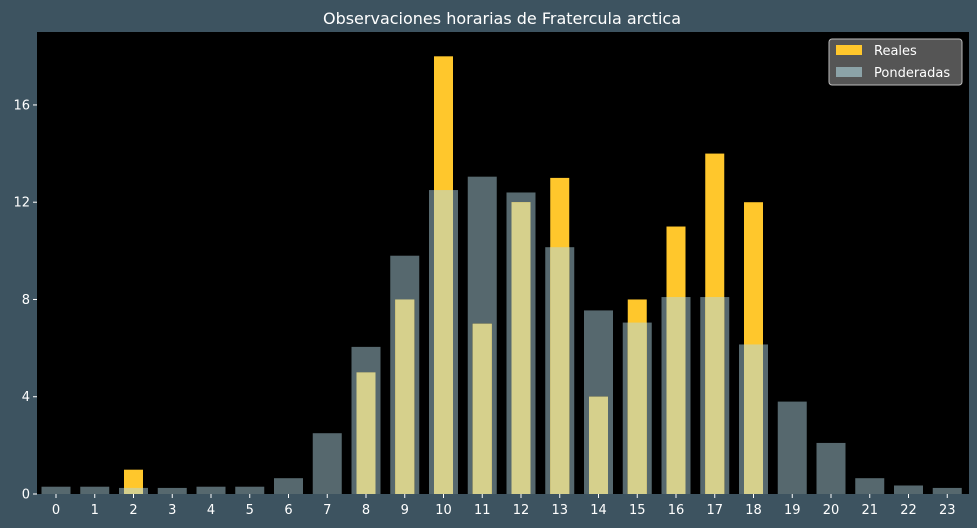 This screenshot has height=528, width=977. What do you see at coordinates (482, 510) in the screenshot?
I see `x-tick-label-11: 11` at bounding box center [482, 510].